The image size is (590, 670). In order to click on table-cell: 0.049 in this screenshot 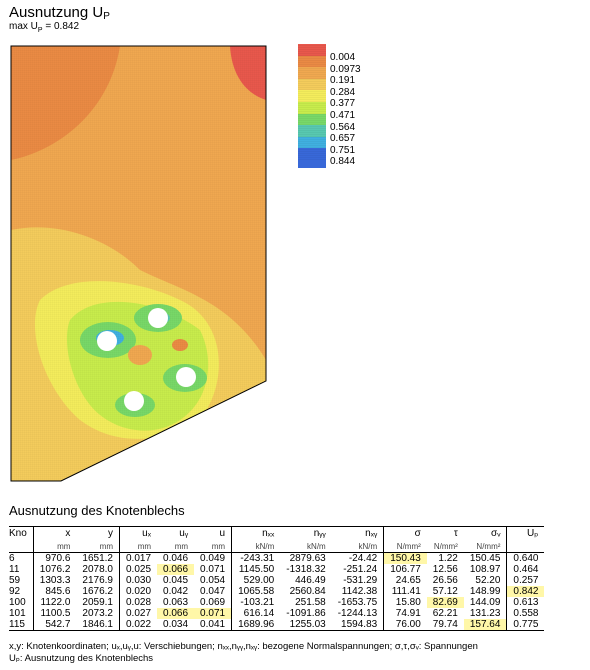, I will do `click(213, 558)`.